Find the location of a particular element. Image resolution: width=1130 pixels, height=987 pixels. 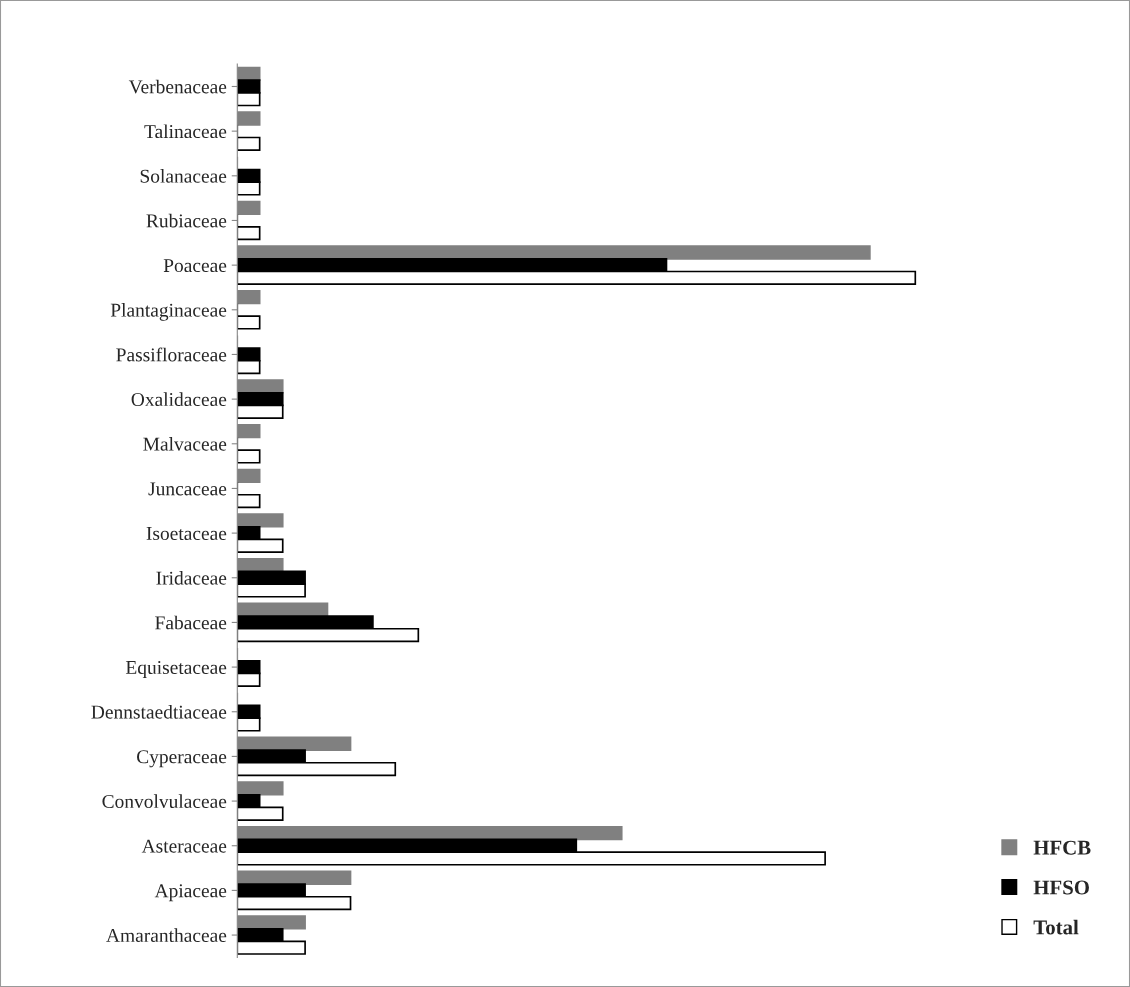

y-tick-label: Amaranthaceae is located at coordinates (166, 935).